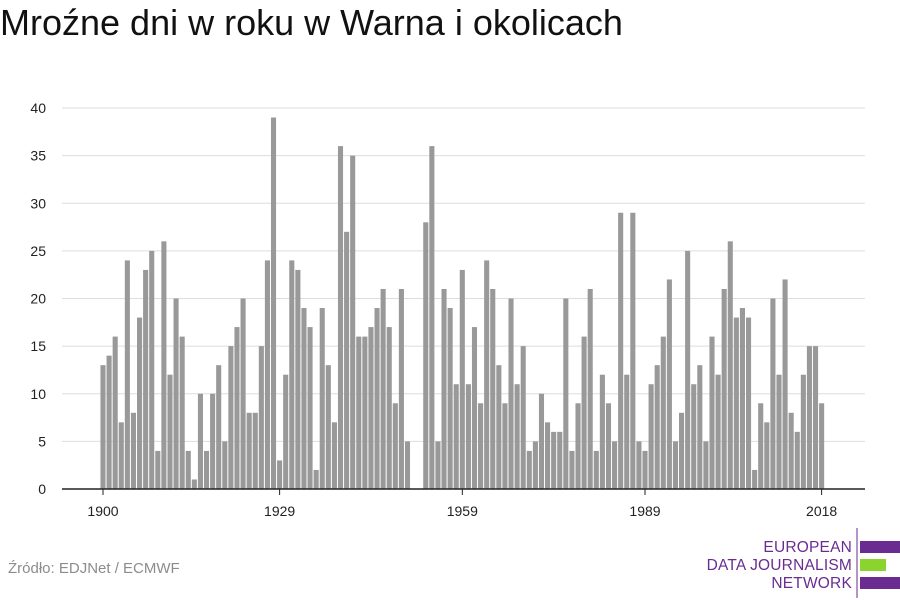 The height and width of the screenshot is (600, 900). I want to click on bar-1904, so click(127, 374).